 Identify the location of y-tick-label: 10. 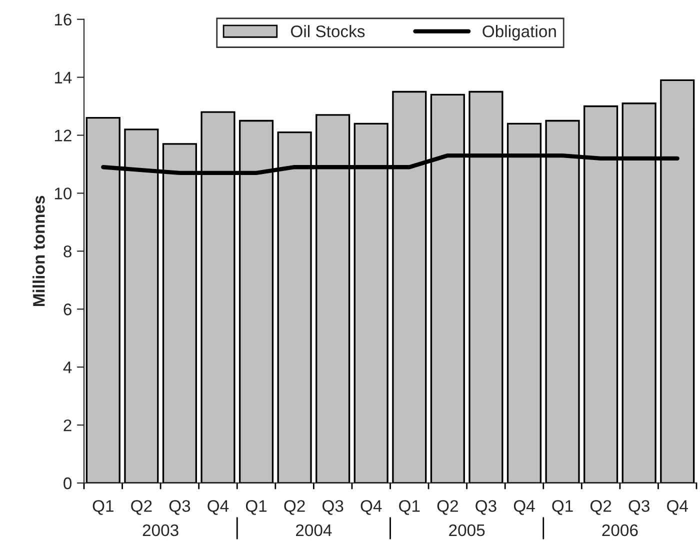
(63, 194).